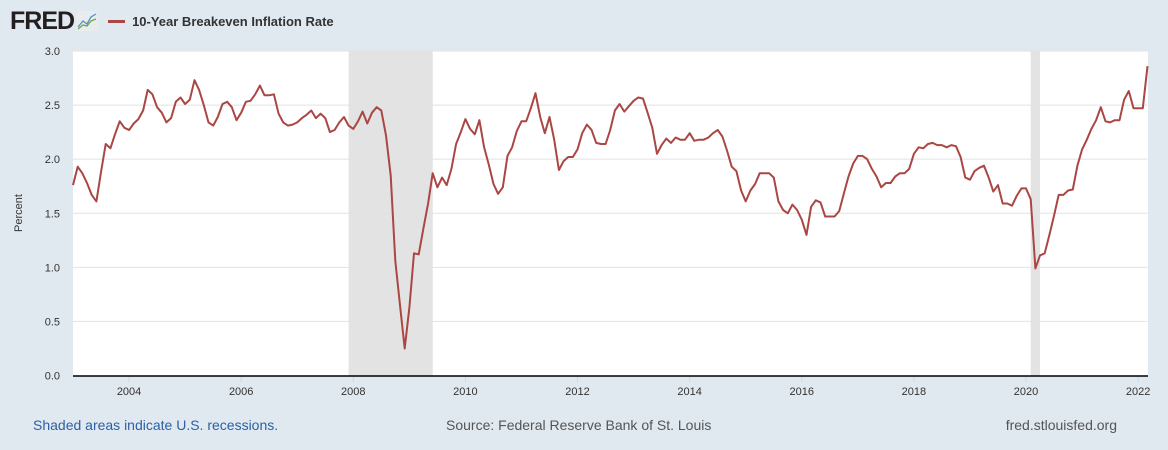 The height and width of the screenshot is (450, 1168). What do you see at coordinates (353, 392) in the screenshot?
I see `x-tick-label: 2008` at bounding box center [353, 392].